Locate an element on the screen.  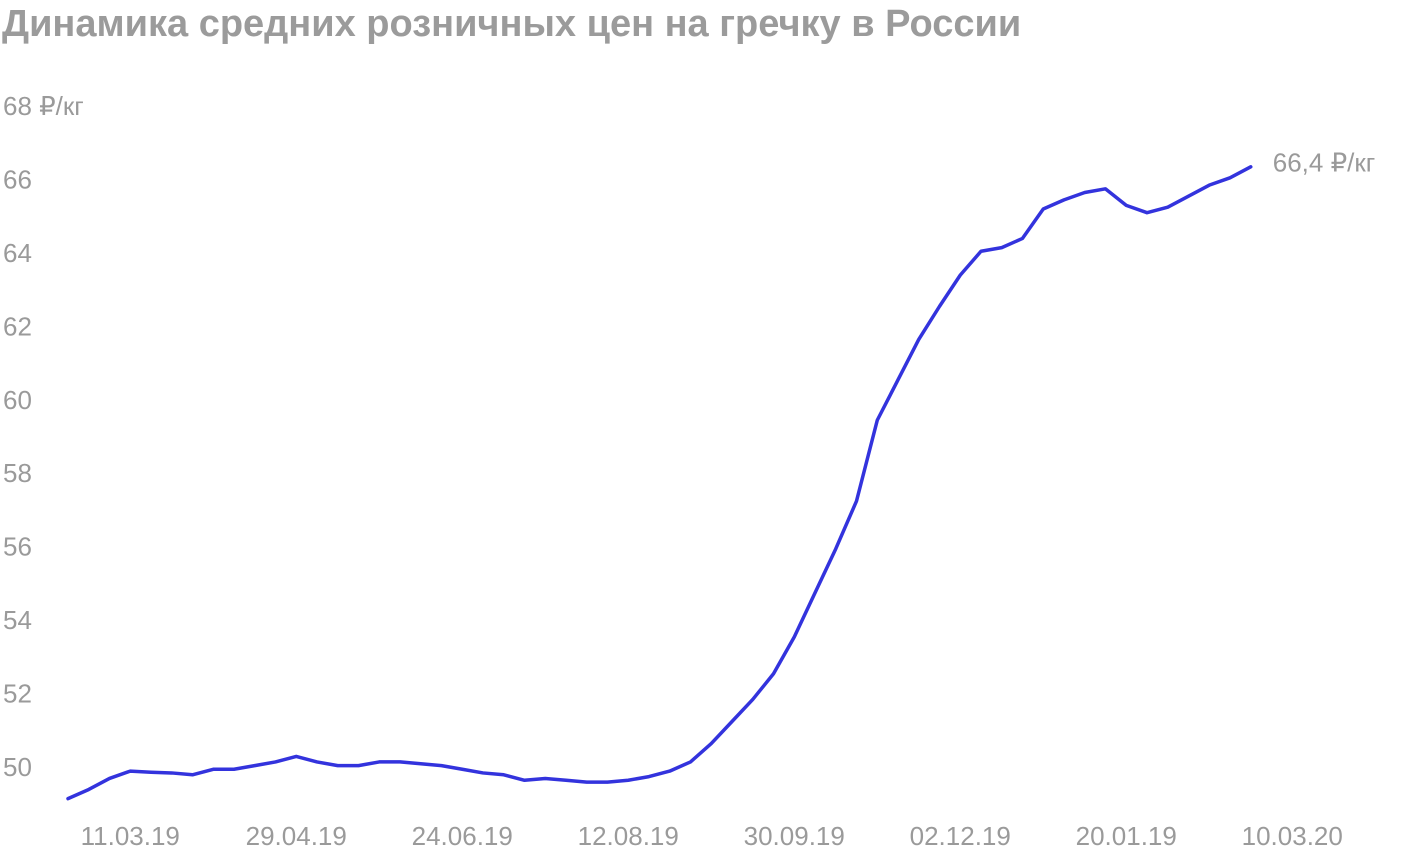
x-tick-label: 10.03.20 is located at coordinates (1292, 836).